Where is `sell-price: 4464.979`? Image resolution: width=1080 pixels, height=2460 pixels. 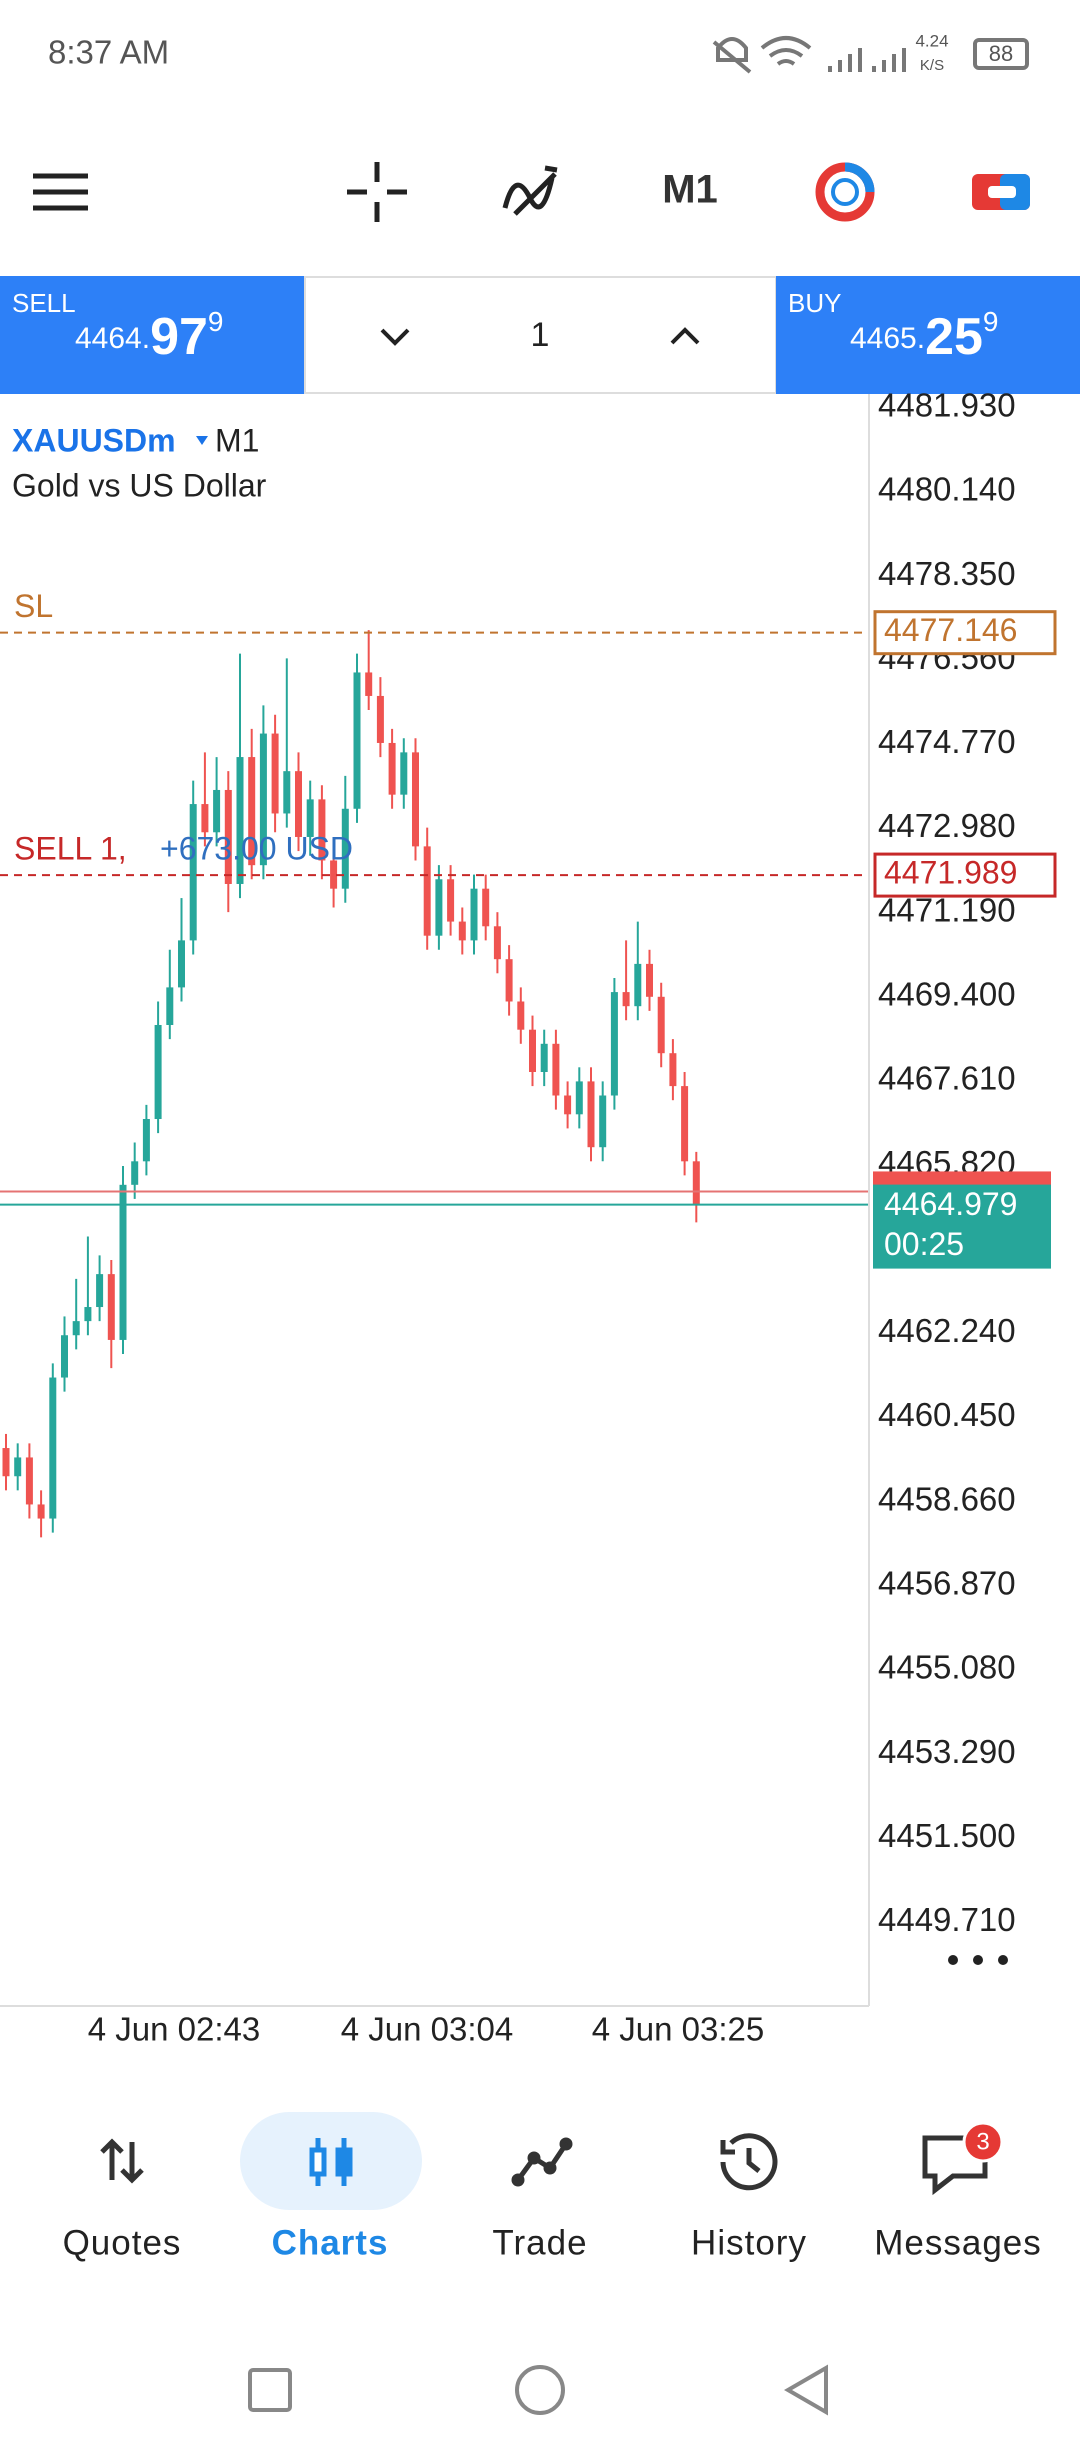 sell-price: 4464.979 is located at coordinates (149, 335).